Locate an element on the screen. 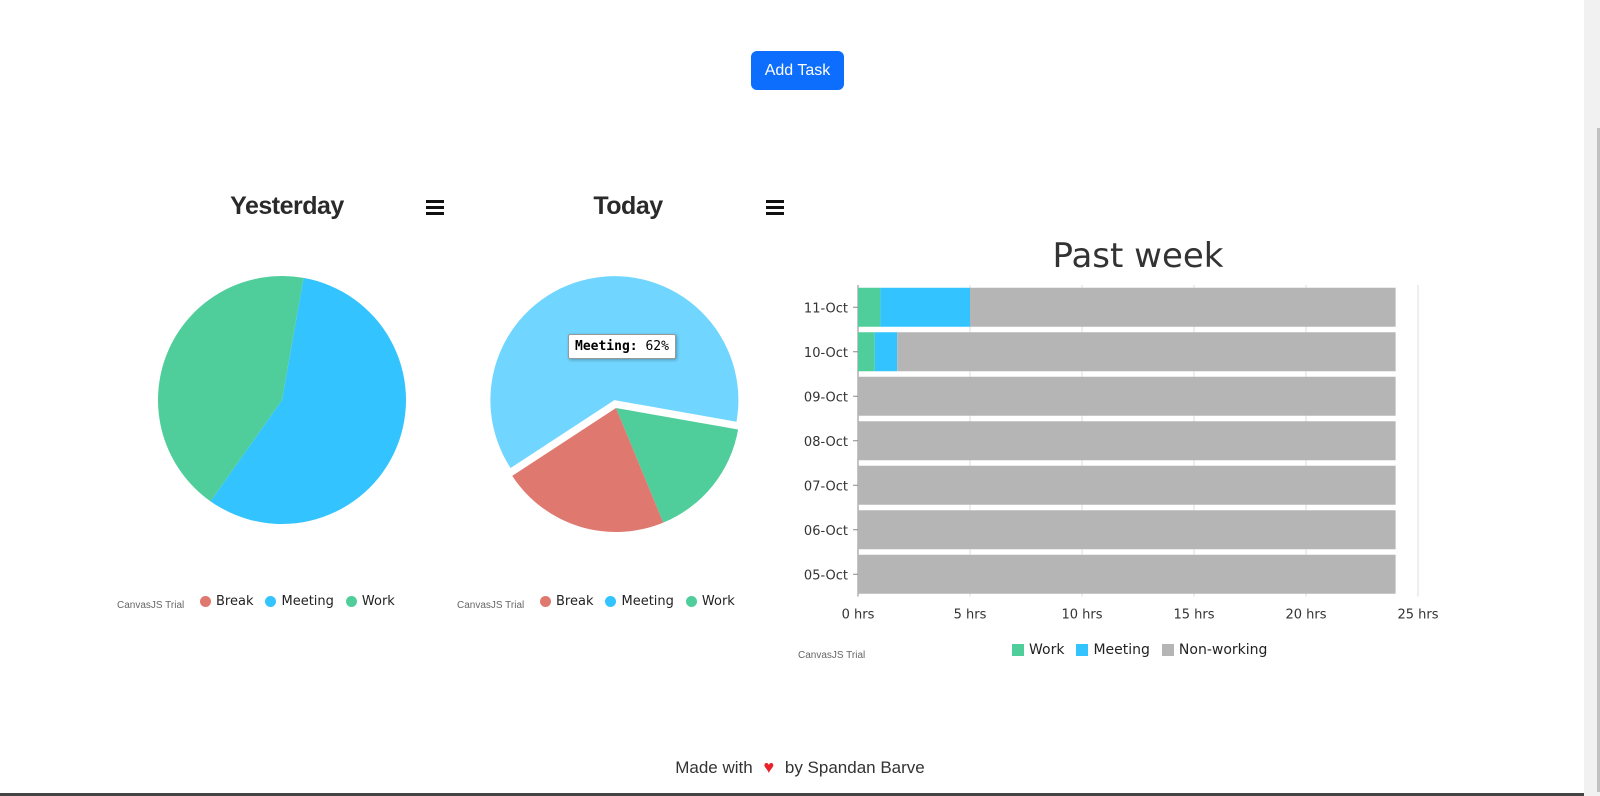  nonworking-color-square is located at coordinates (1167, 650).